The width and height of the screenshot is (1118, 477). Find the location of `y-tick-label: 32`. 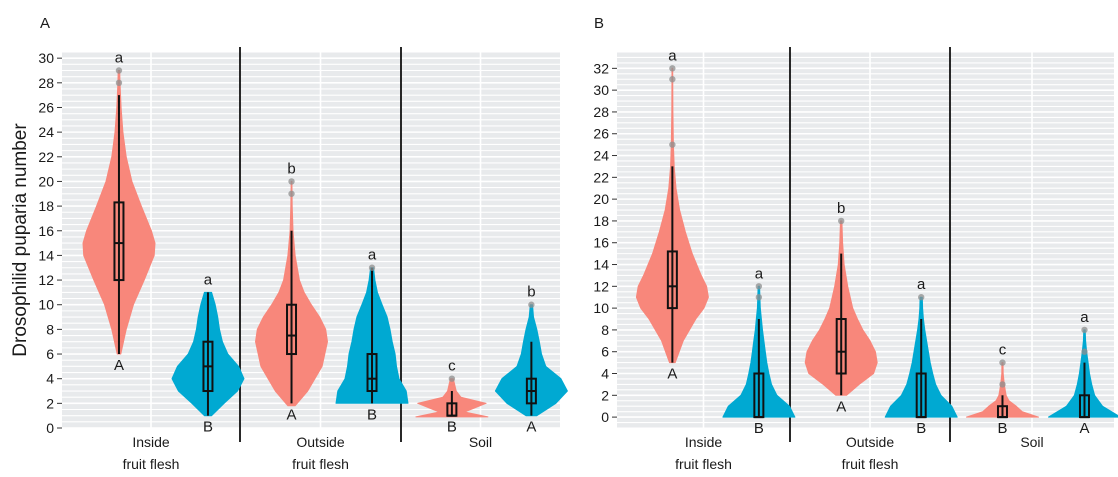

y-tick-label: 32 is located at coordinates (601, 68).